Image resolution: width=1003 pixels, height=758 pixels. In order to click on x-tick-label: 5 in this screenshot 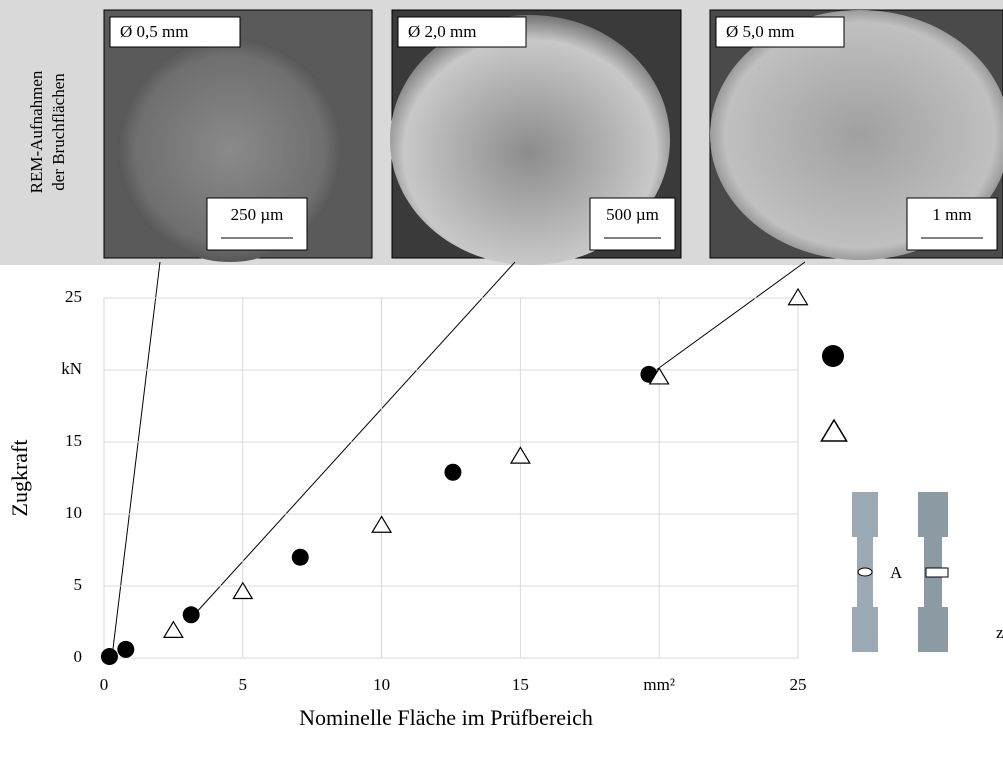, I will do `click(243, 684)`.